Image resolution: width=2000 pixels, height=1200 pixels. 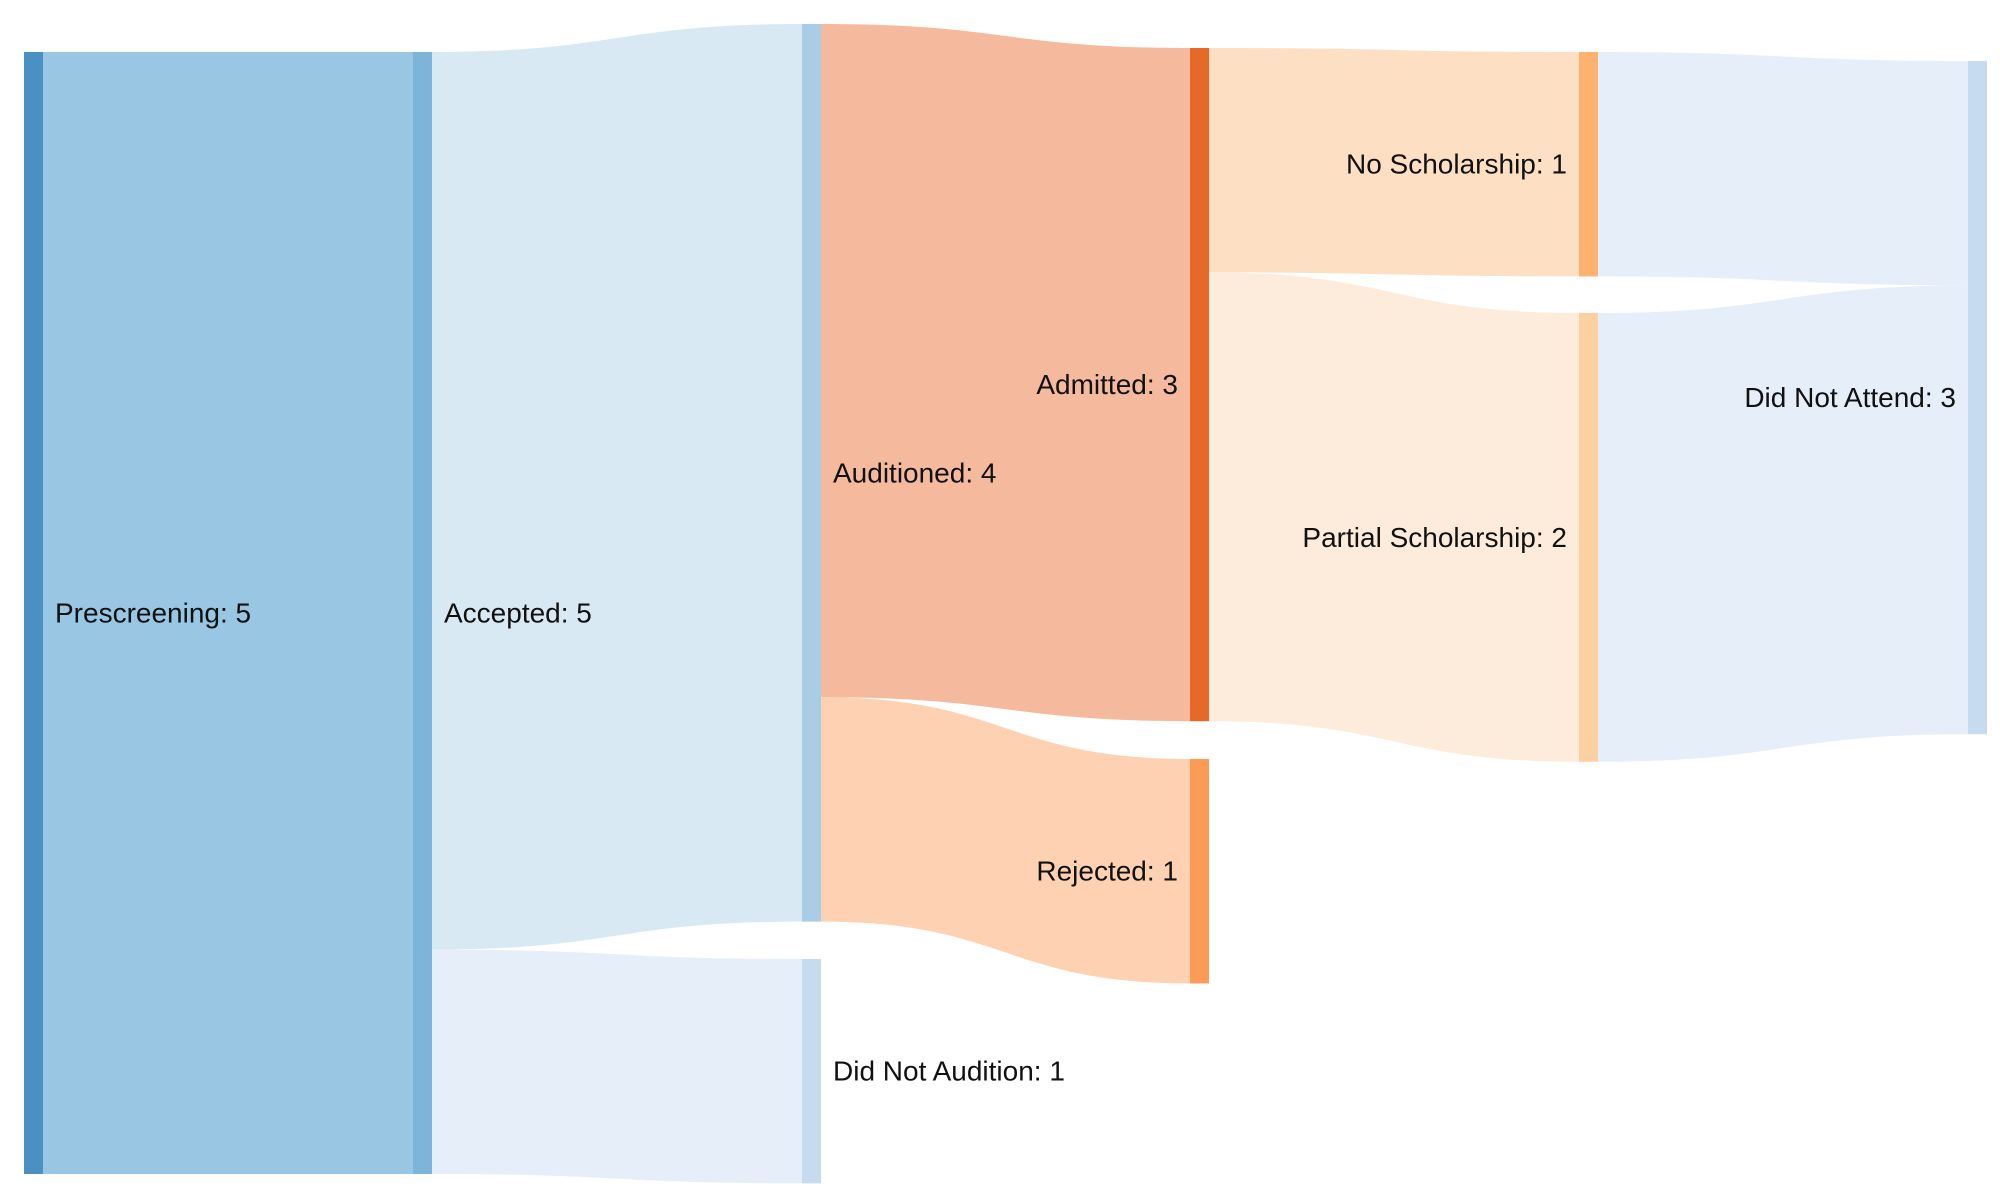 I want to click on node-label-rejected: Rejected: 1, so click(x=1107, y=871).